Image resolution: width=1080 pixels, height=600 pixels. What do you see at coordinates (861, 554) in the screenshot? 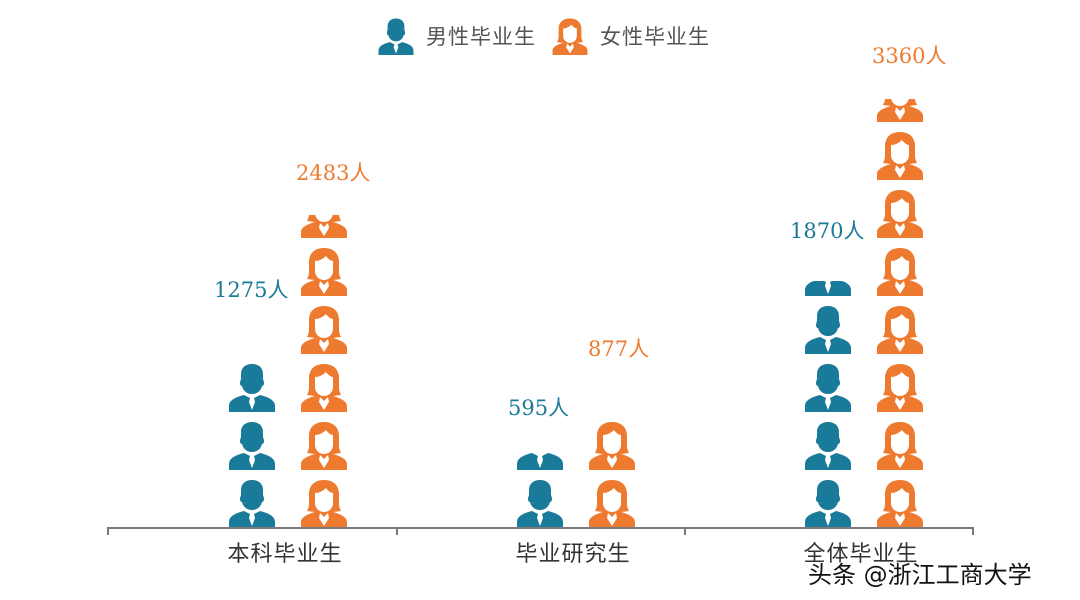
I see `category-label-total: 全体毕业生` at bounding box center [861, 554].